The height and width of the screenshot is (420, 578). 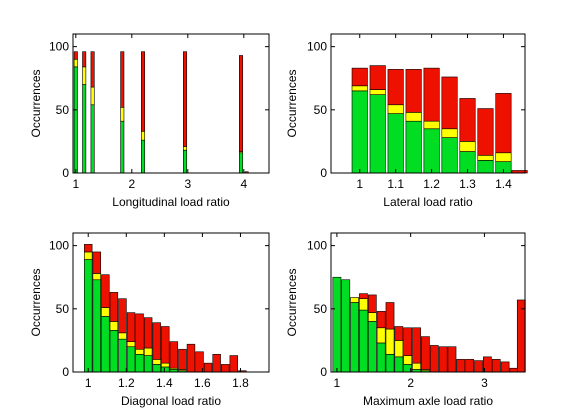 I want to click on bars-lateral, so click(x=439, y=119).